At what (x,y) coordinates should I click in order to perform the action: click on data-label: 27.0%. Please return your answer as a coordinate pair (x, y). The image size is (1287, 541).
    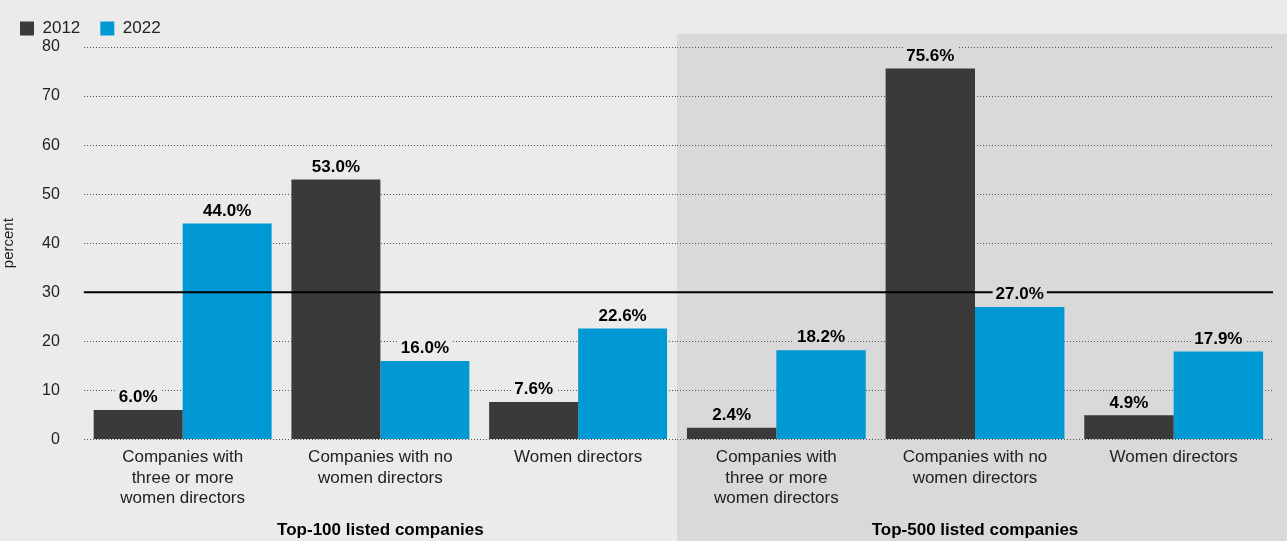
    Looking at the image, I should click on (1019, 294).